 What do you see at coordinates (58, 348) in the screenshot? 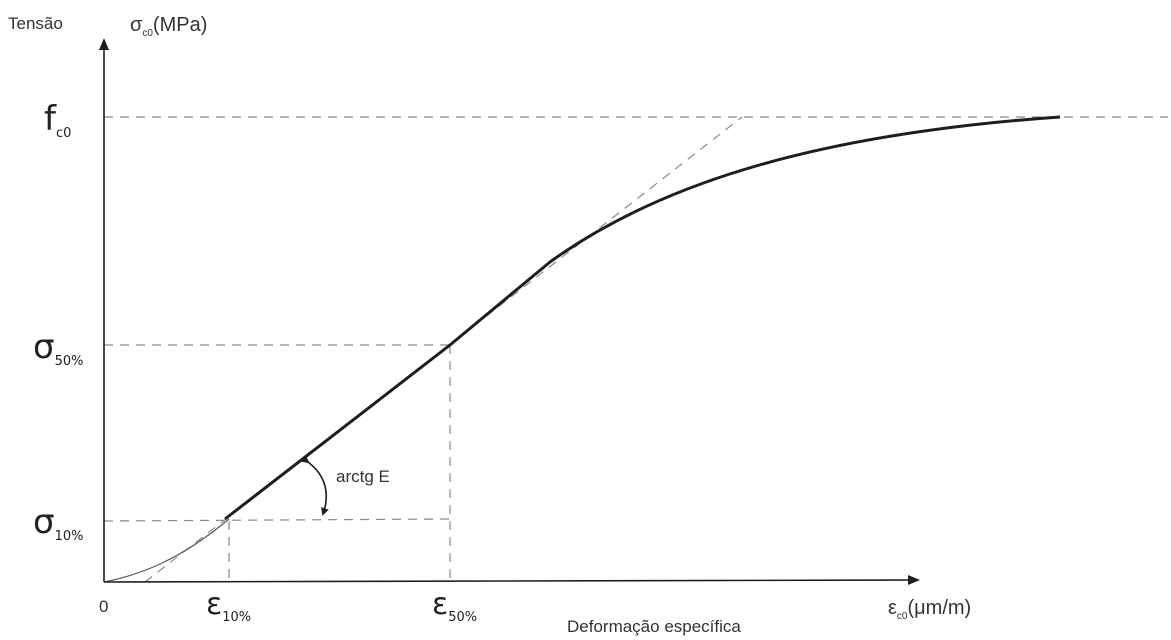
I see `sigma50-label: σ50%` at bounding box center [58, 348].